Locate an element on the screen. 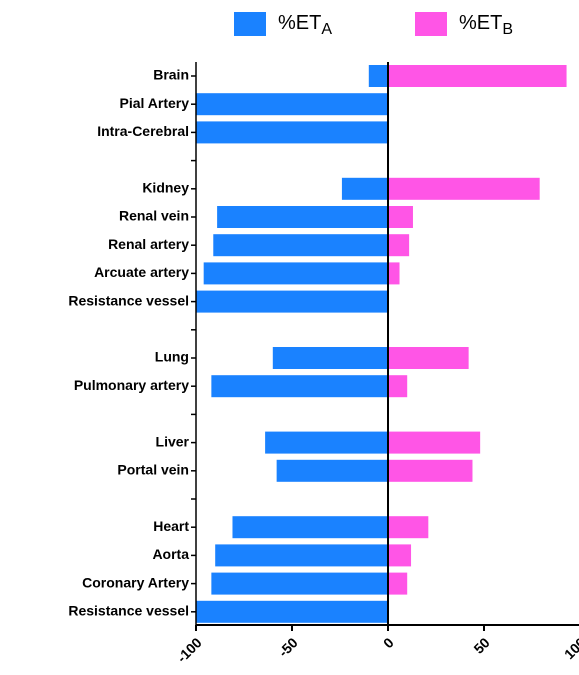 This screenshot has height=675, width=579. legend-label: %ETB is located at coordinates (486, 25).